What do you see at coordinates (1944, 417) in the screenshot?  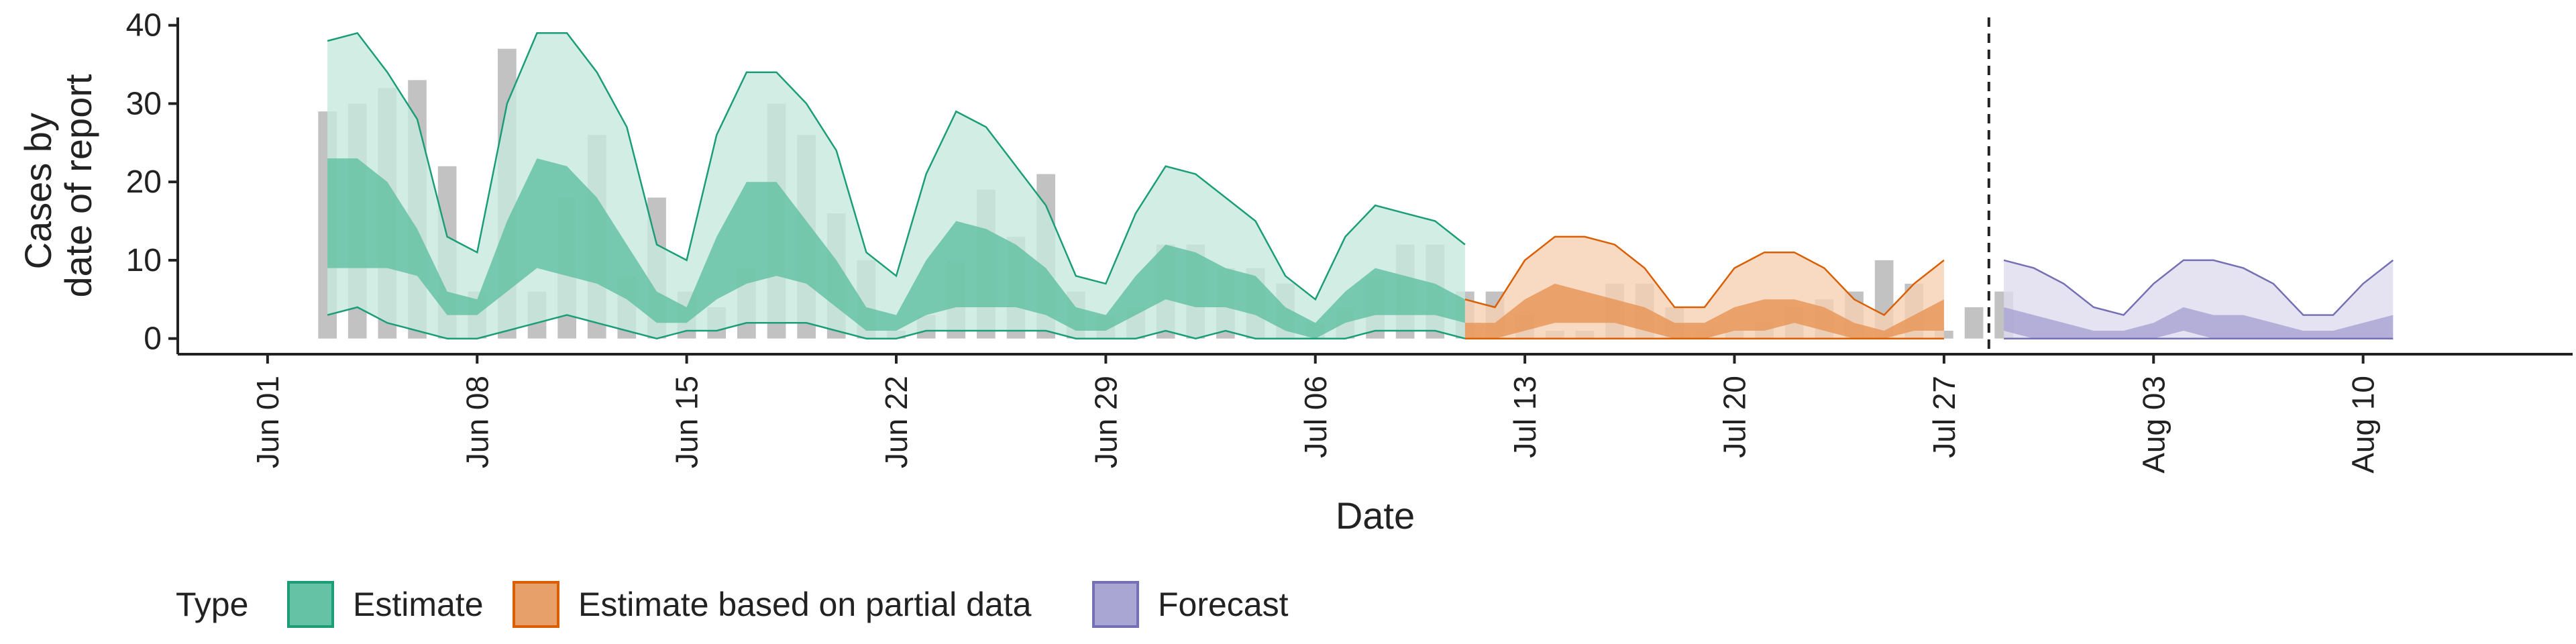 I see `x-tick-label: Jul 27` at bounding box center [1944, 417].